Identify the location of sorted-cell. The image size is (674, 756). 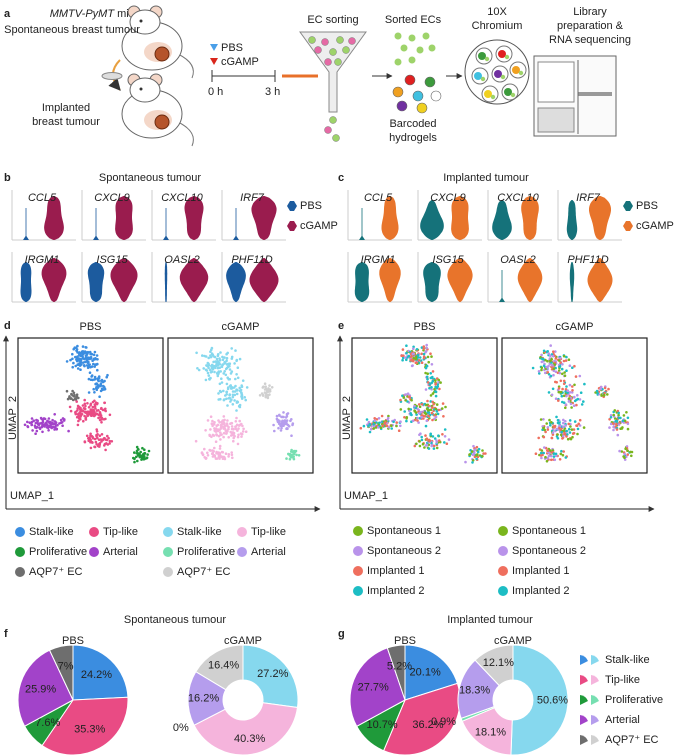
(420, 50).